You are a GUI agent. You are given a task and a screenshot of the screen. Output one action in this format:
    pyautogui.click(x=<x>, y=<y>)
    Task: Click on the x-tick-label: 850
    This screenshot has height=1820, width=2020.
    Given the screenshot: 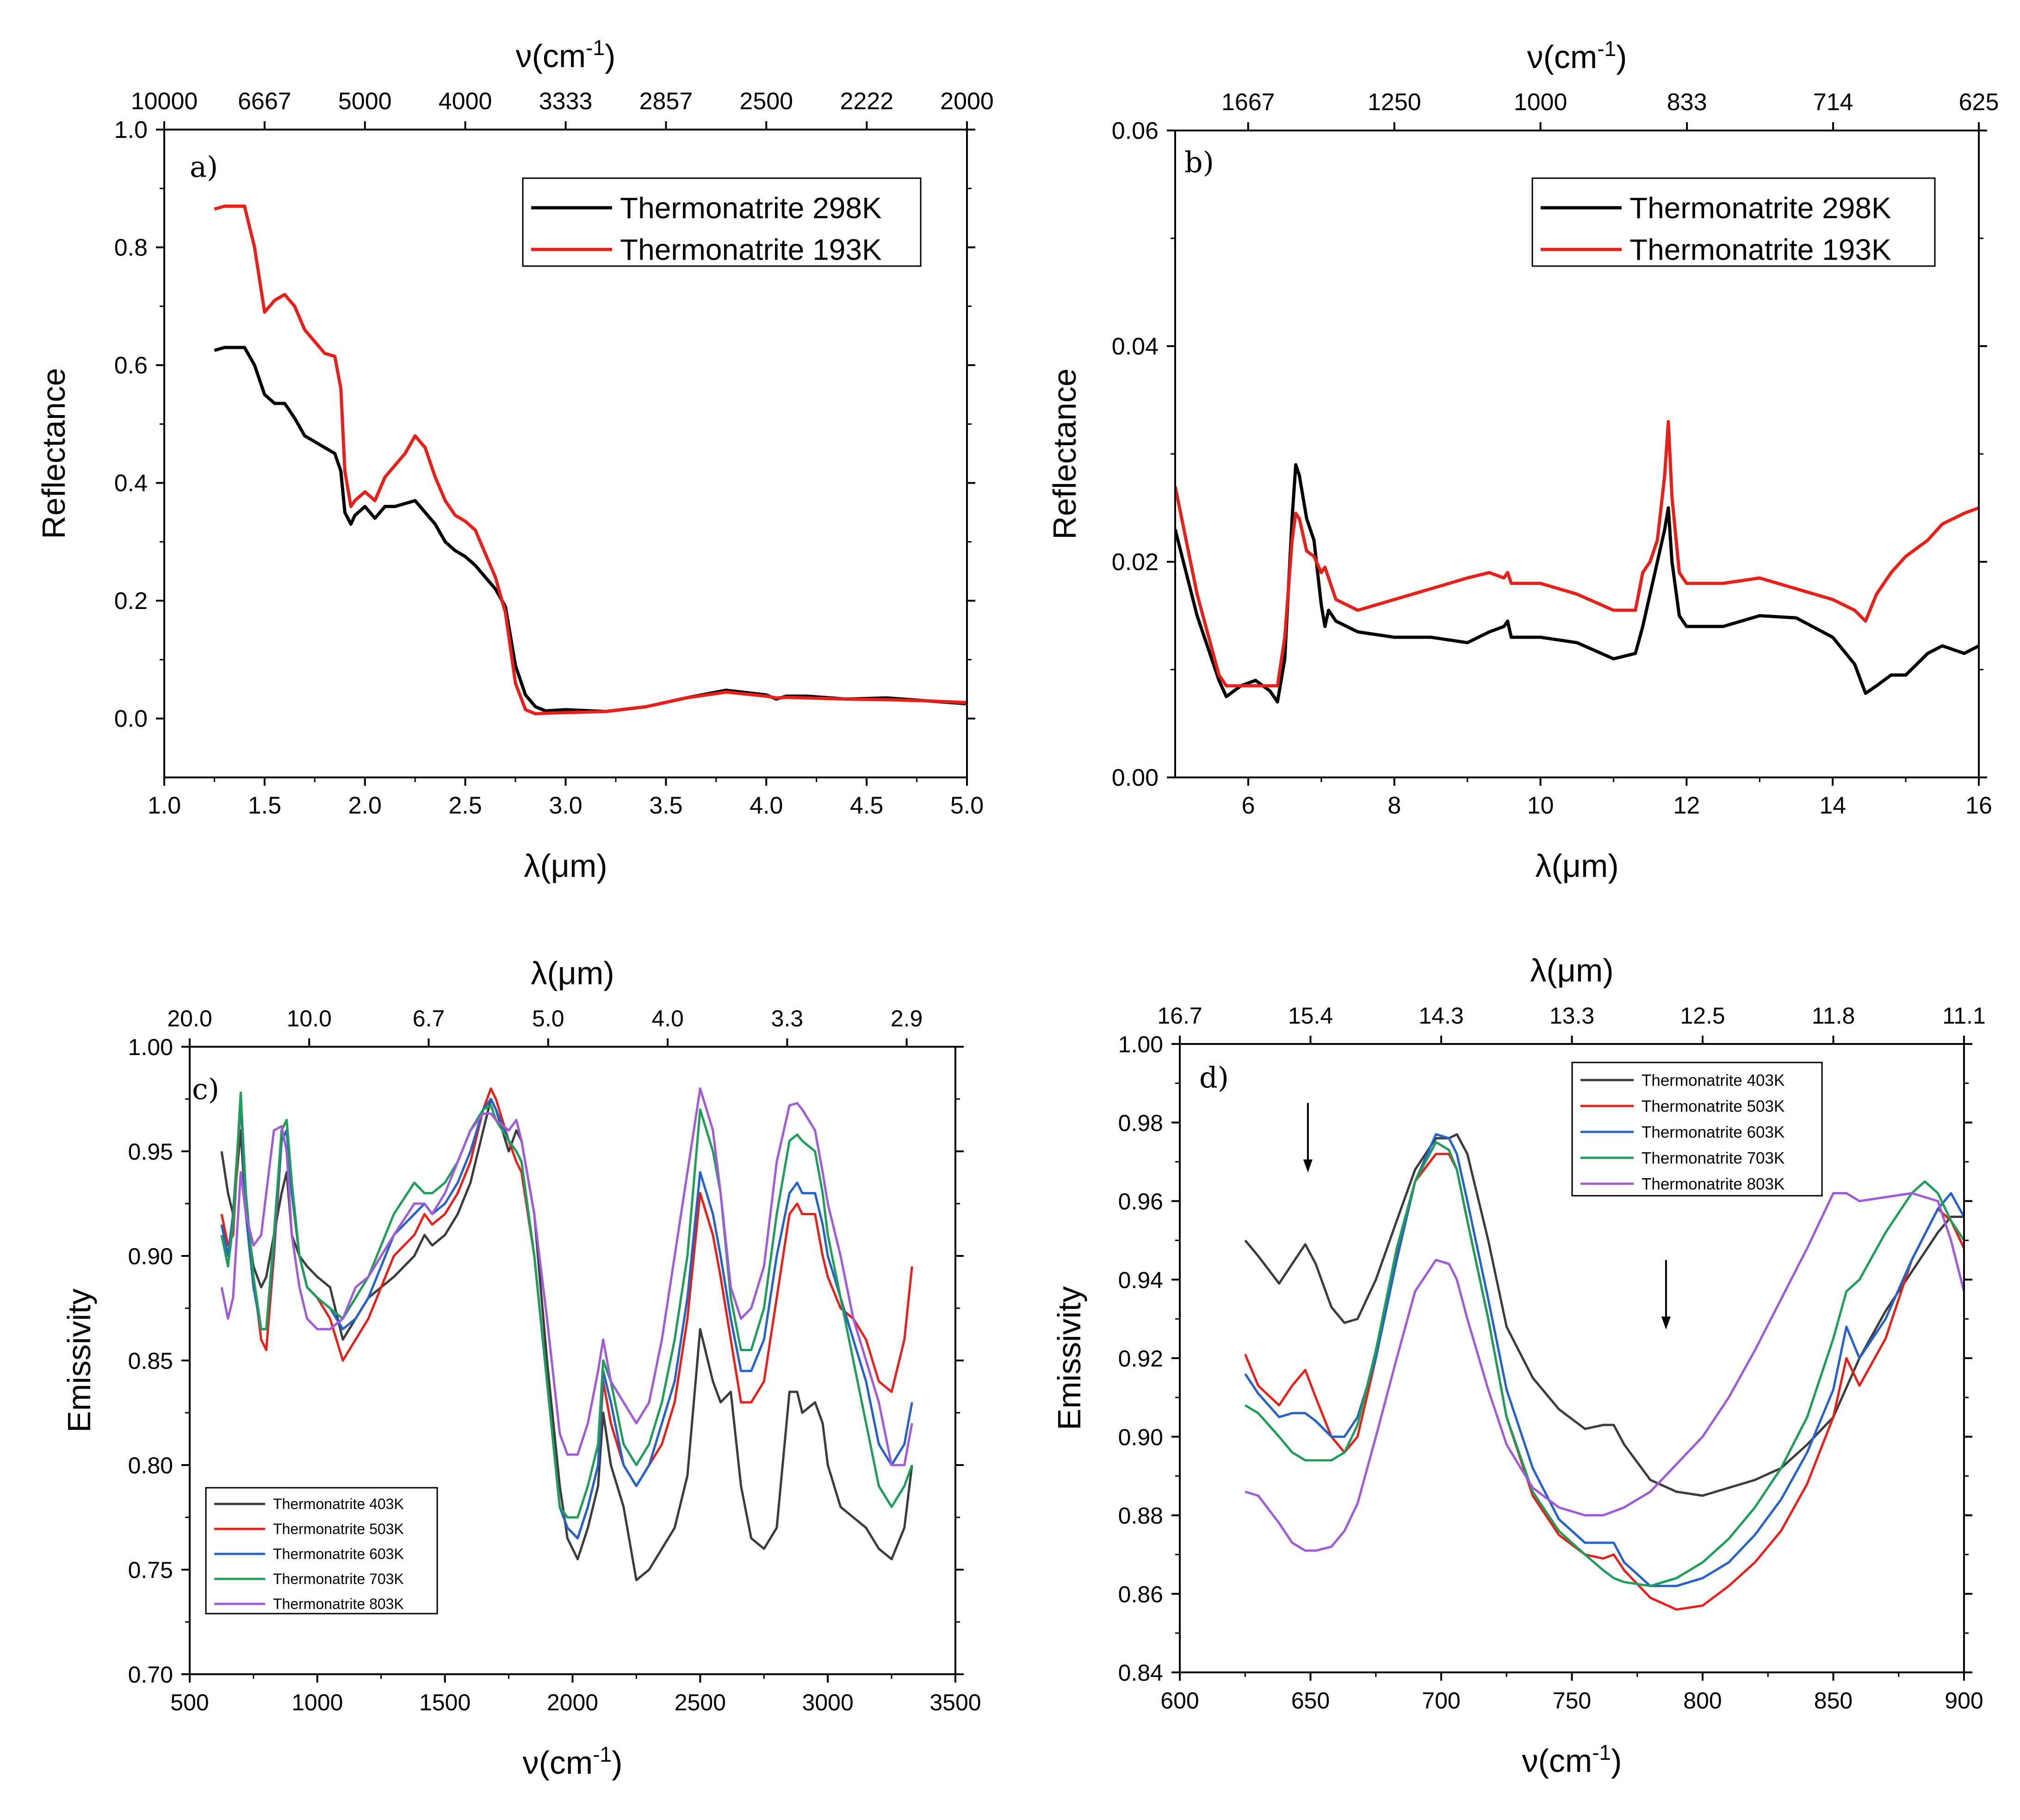 What is the action you would take?
    pyautogui.click(x=1833, y=1701)
    